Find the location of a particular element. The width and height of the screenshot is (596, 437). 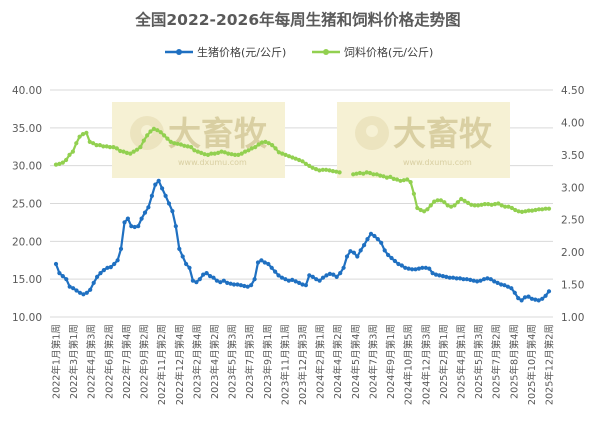

x-tick-label: 2025年12月第2周 is located at coordinates (550, 364).